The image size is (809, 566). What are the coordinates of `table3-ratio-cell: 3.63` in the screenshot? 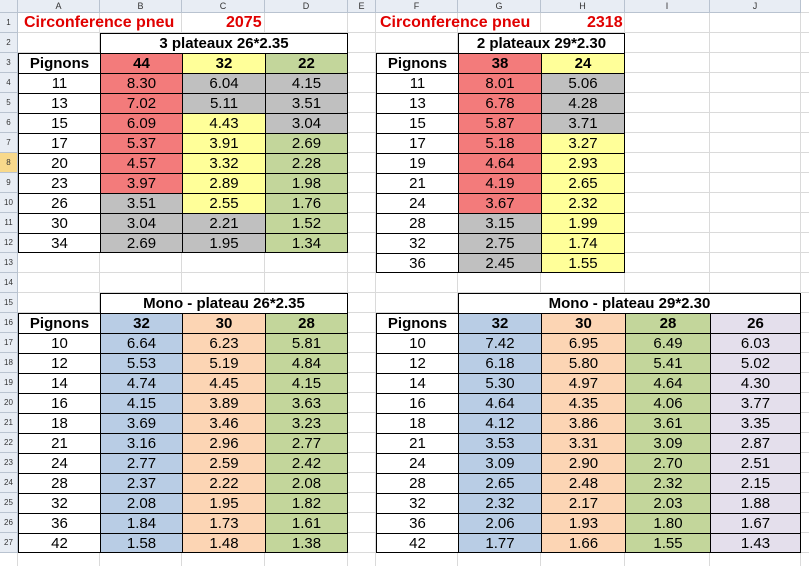 It's located at (306, 403).